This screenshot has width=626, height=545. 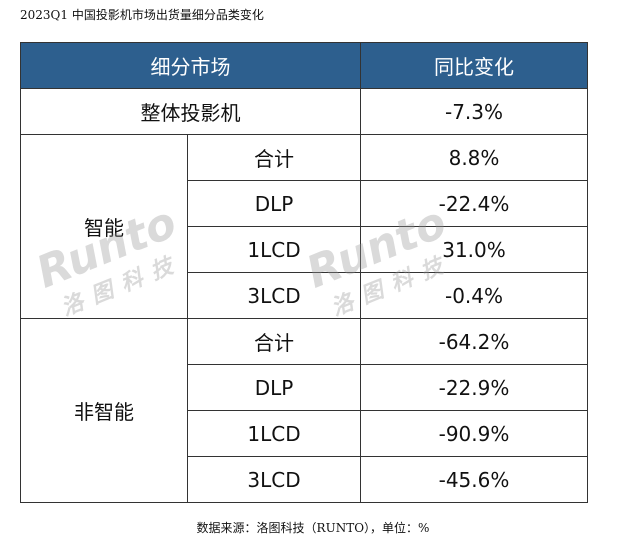 What do you see at coordinates (474, 65) in the screenshot?
I see `header-cell: 同比变化` at bounding box center [474, 65].